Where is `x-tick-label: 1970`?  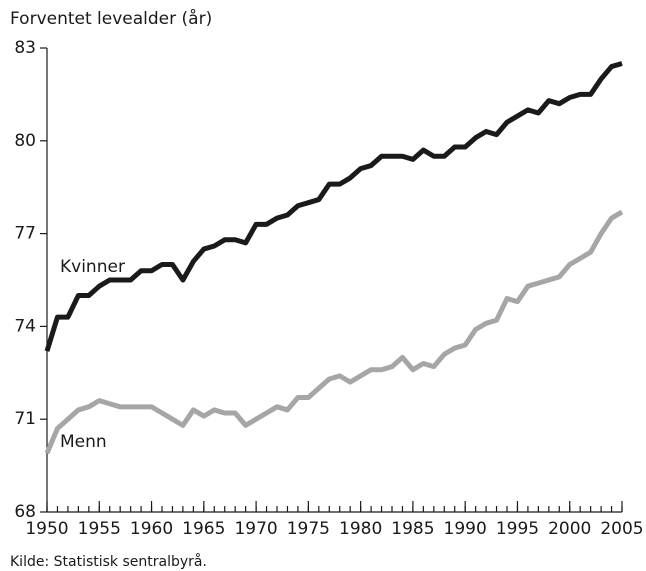
x-tick-label: 1970 is located at coordinates (255, 529).